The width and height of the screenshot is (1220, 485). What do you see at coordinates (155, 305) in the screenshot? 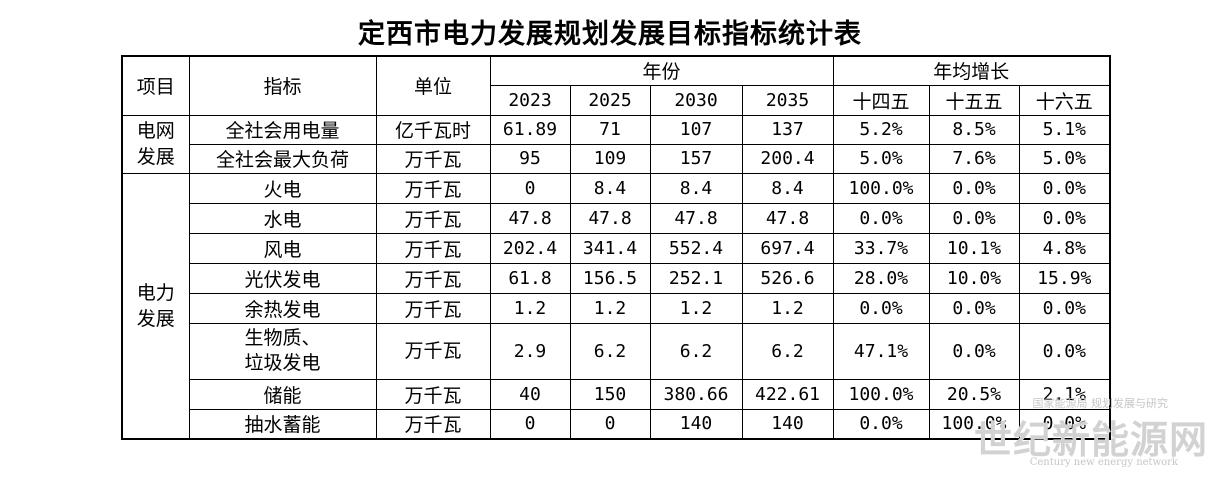
I see `category-label: 电力 发展` at bounding box center [155, 305].